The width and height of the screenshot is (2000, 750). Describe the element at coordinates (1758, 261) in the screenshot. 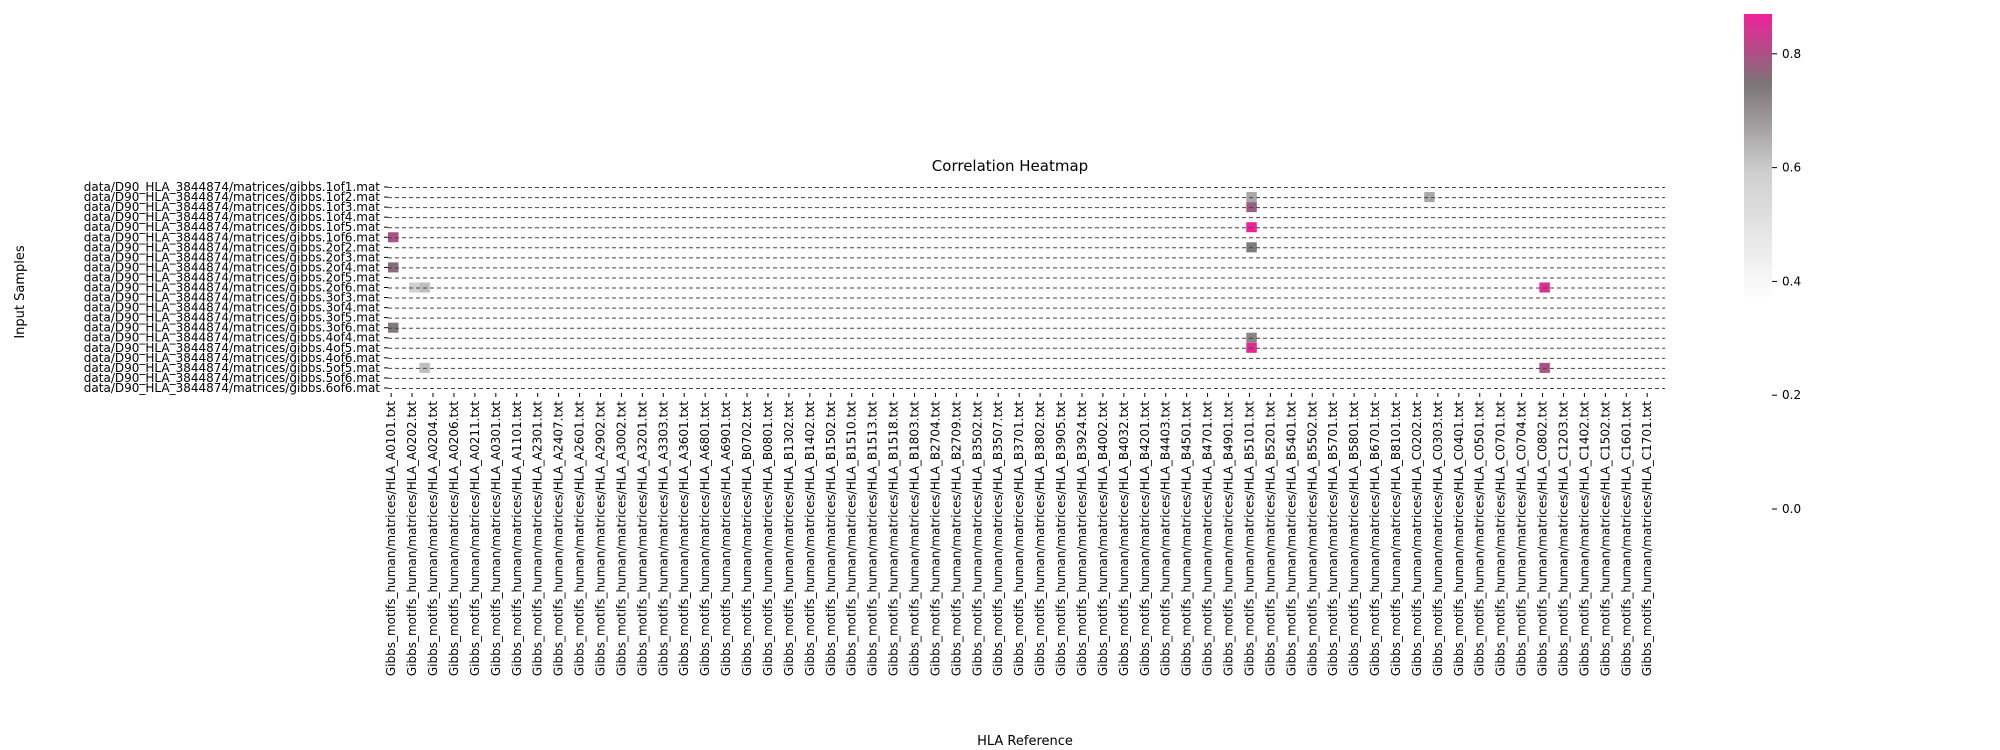

I see `colorbar-gradient` at that location.